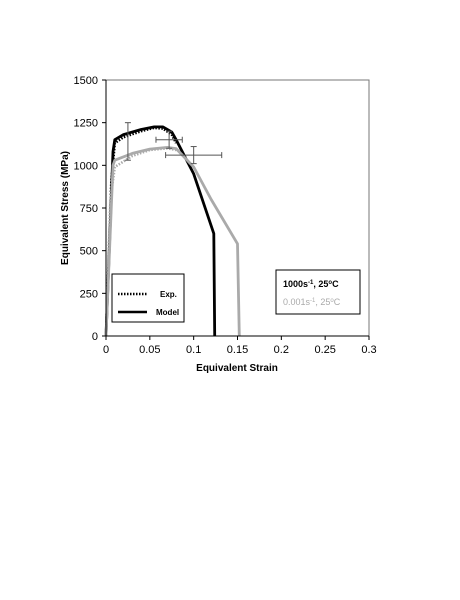 Image resolution: width=460 pixels, height=600 pixels. What do you see at coordinates (141, 231) in the screenshot?
I see `series-line-exp-cond0` at bounding box center [141, 231].